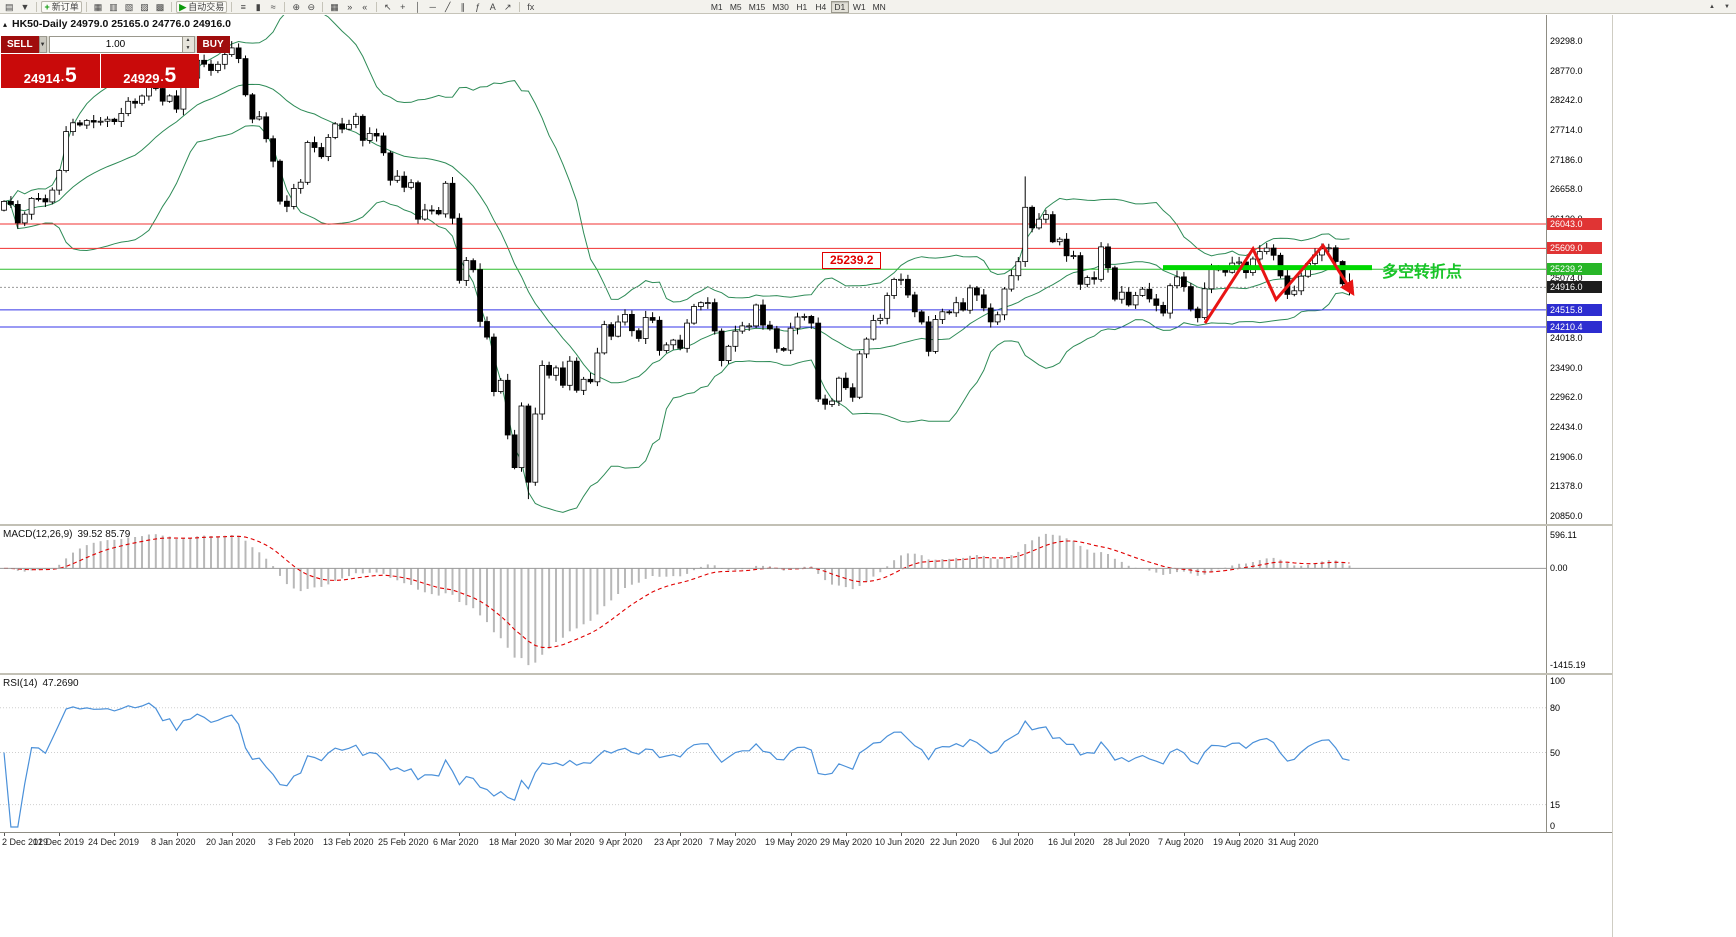 The width and height of the screenshot is (1736, 937). I want to click on rsi-canvas, so click(773, 753).